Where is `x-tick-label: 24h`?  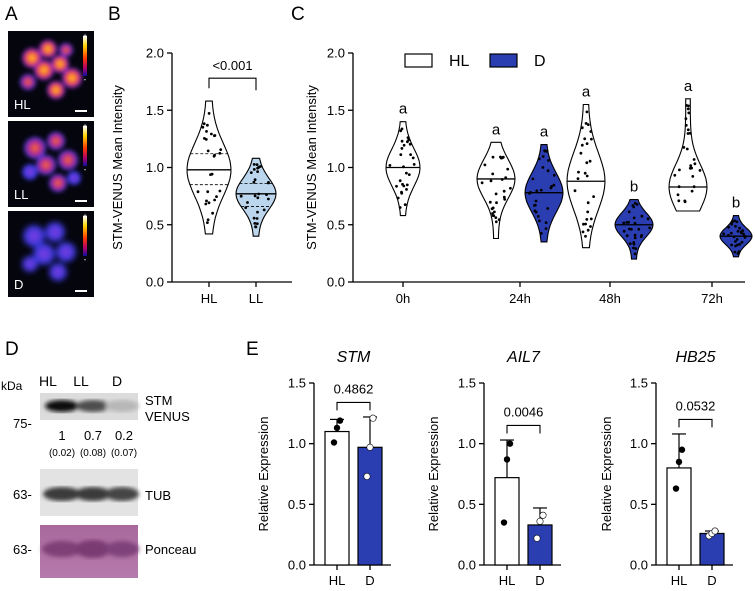
x-tick-label: 24h is located at coordinates (520, 298).